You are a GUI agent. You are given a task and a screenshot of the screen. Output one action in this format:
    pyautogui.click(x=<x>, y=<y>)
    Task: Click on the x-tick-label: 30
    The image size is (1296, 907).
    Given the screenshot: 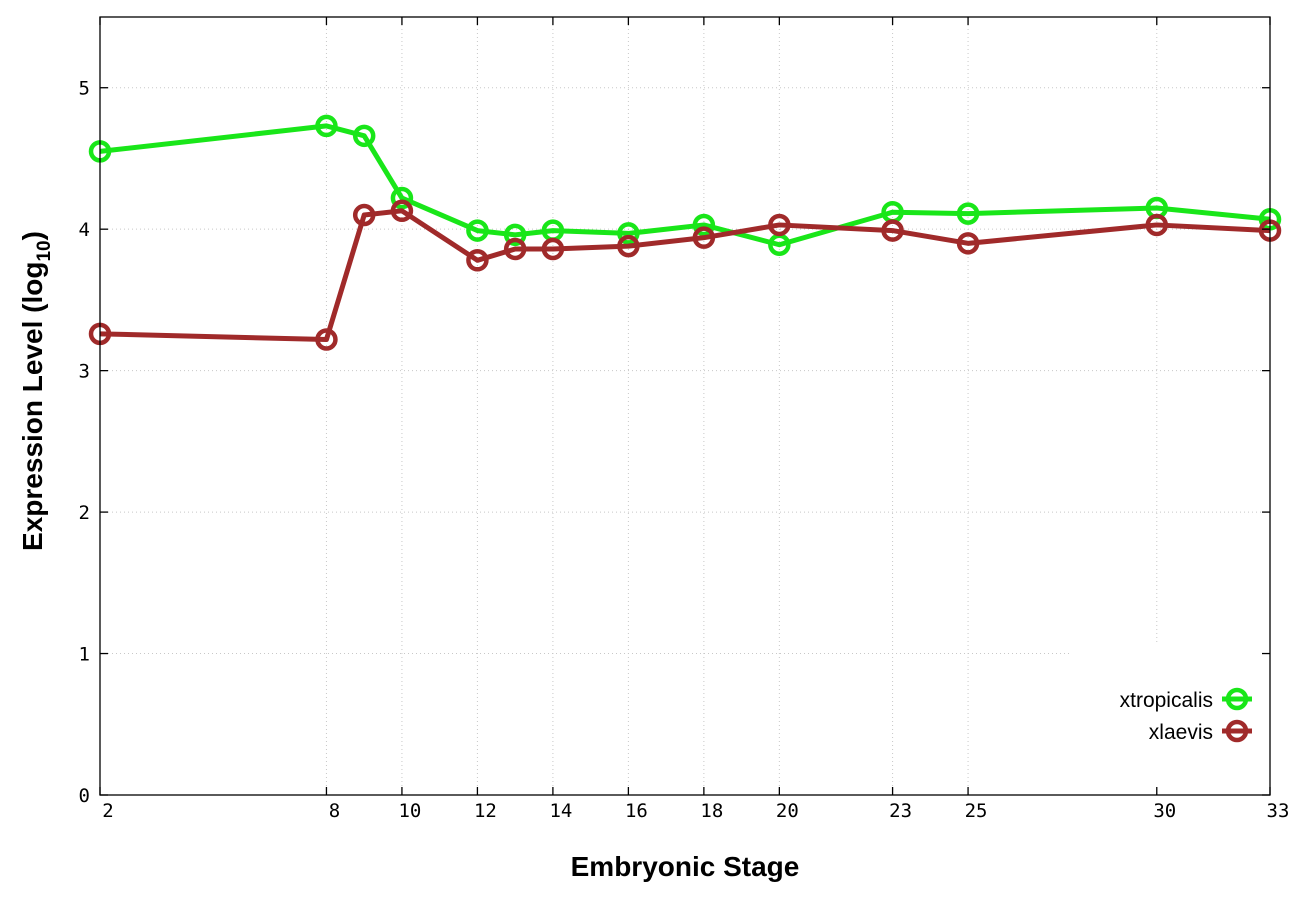 What is the action you would take?
    pyautogui.click(x=1164, y=811)
    